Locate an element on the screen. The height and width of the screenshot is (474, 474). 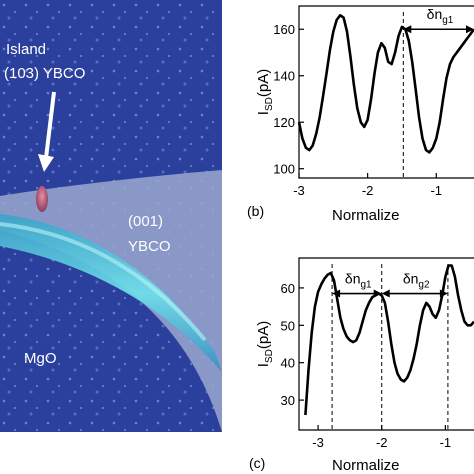
y-tick-label: 140 is located at coordinates (284, 76).